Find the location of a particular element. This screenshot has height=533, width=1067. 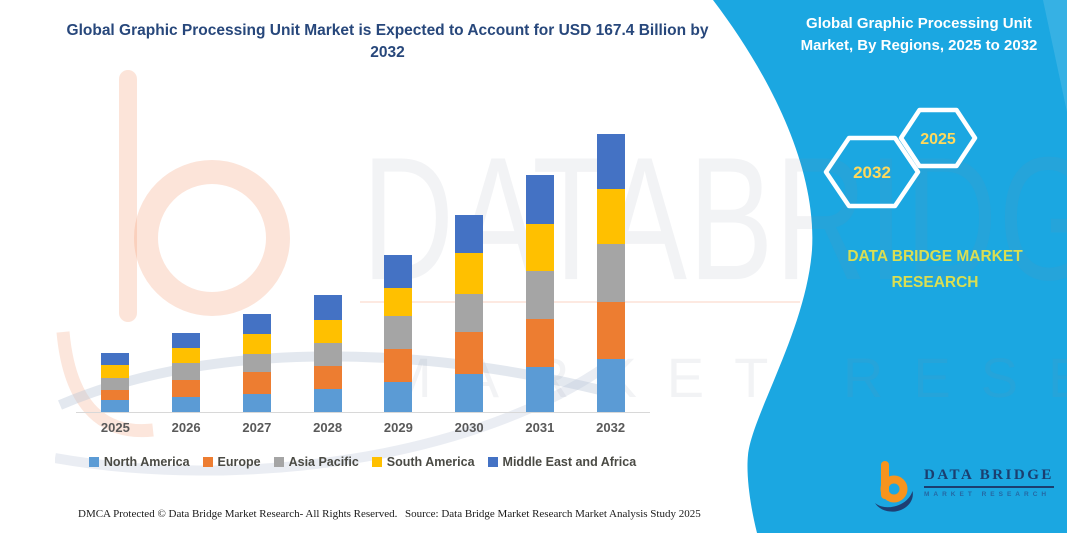

logo-wordmark: DATA BRIDGE MARKET RESEARCH is located at coordinates (989, 478).